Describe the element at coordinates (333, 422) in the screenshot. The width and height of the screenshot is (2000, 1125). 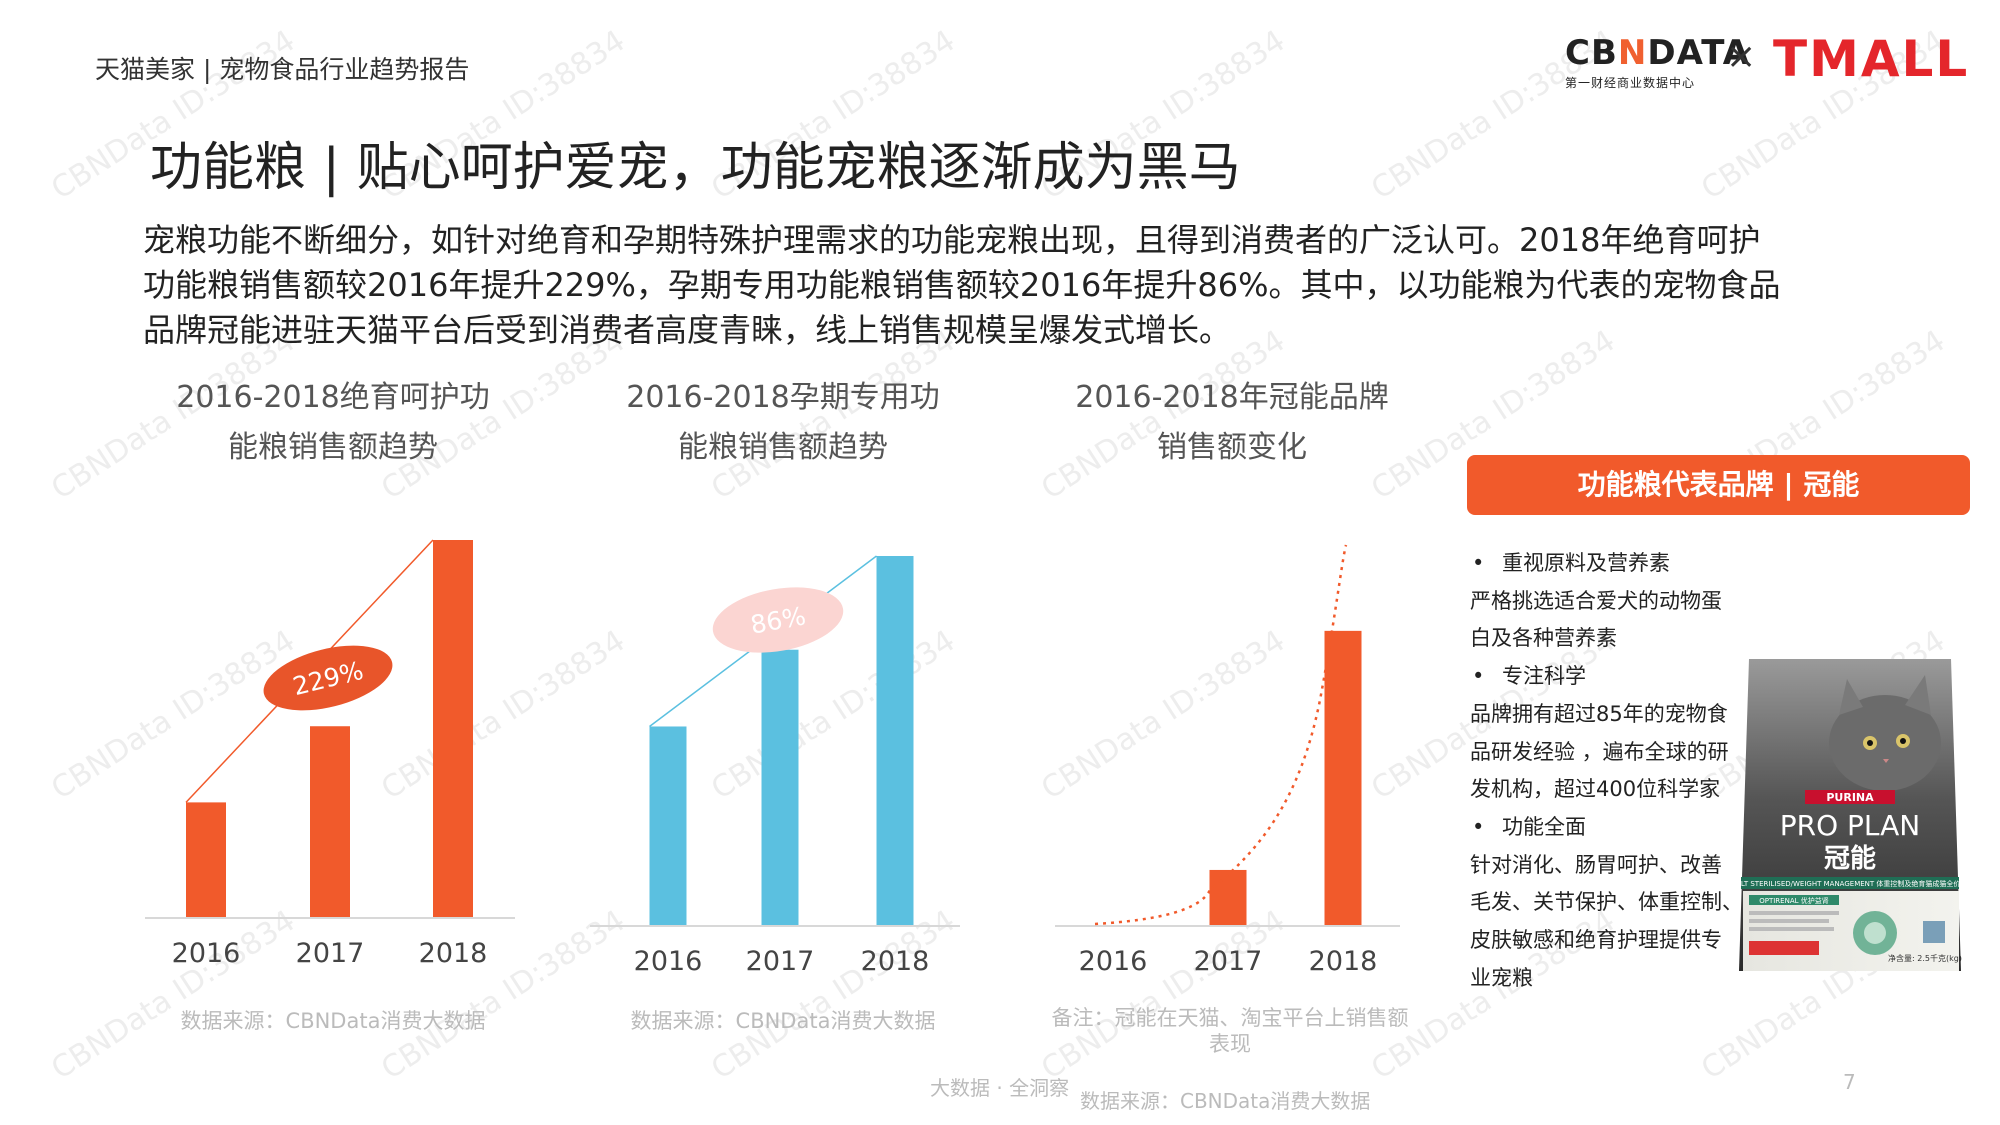
I see `chart1-title: 2016-2018绝育呵护功 能粮销售额趋势` at that location.